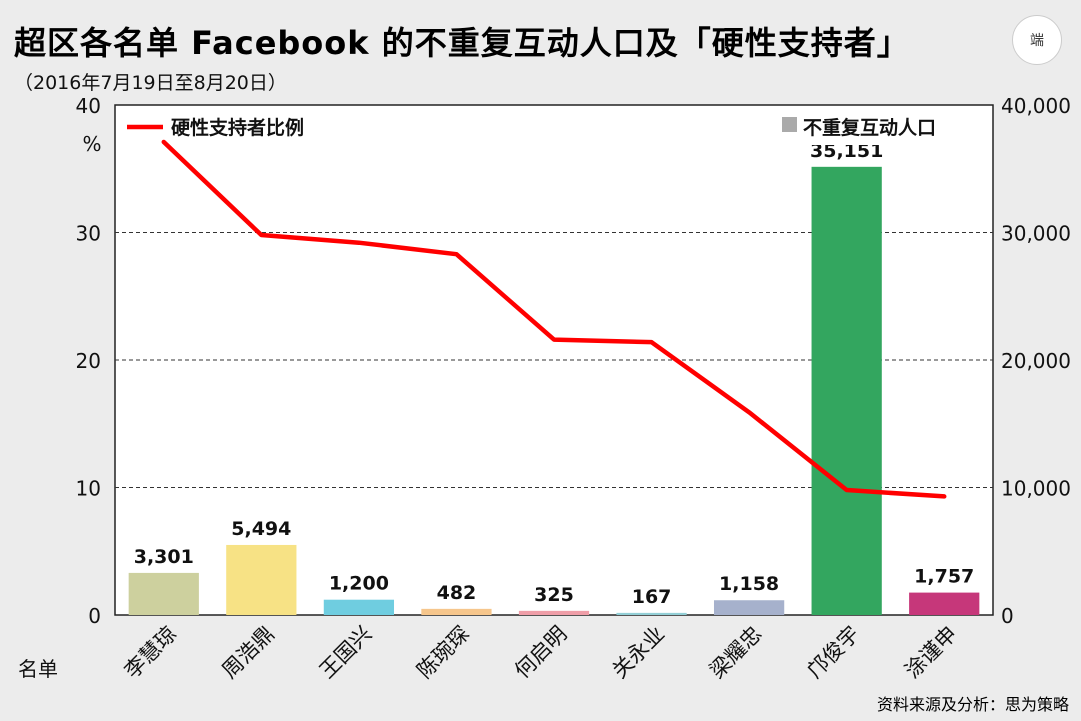  What do you see at coordinates (359, 584) in the screenshot?
I see `bar-value-label: 1,200` at bounding box center [359, 584].